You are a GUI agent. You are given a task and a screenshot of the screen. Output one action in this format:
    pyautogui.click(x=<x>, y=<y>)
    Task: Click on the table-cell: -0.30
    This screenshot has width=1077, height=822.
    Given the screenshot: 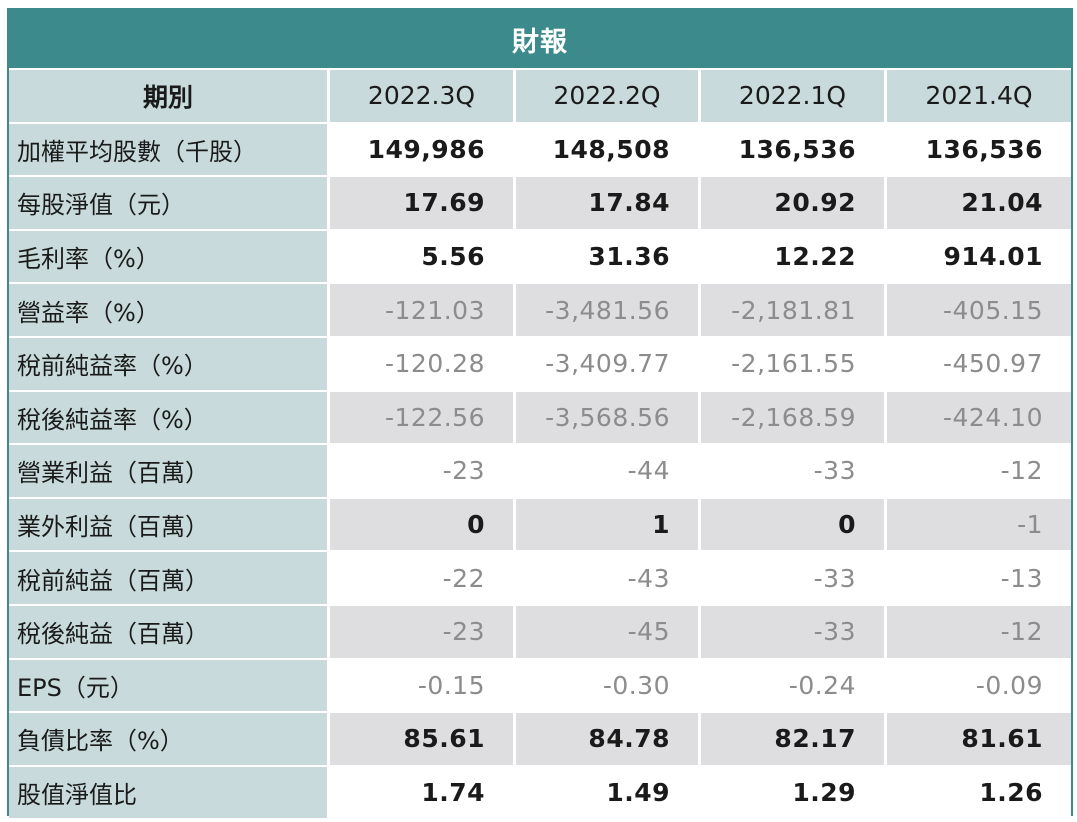 What is the action you would take?
    pyautogui.click(x=605, y=685)
    